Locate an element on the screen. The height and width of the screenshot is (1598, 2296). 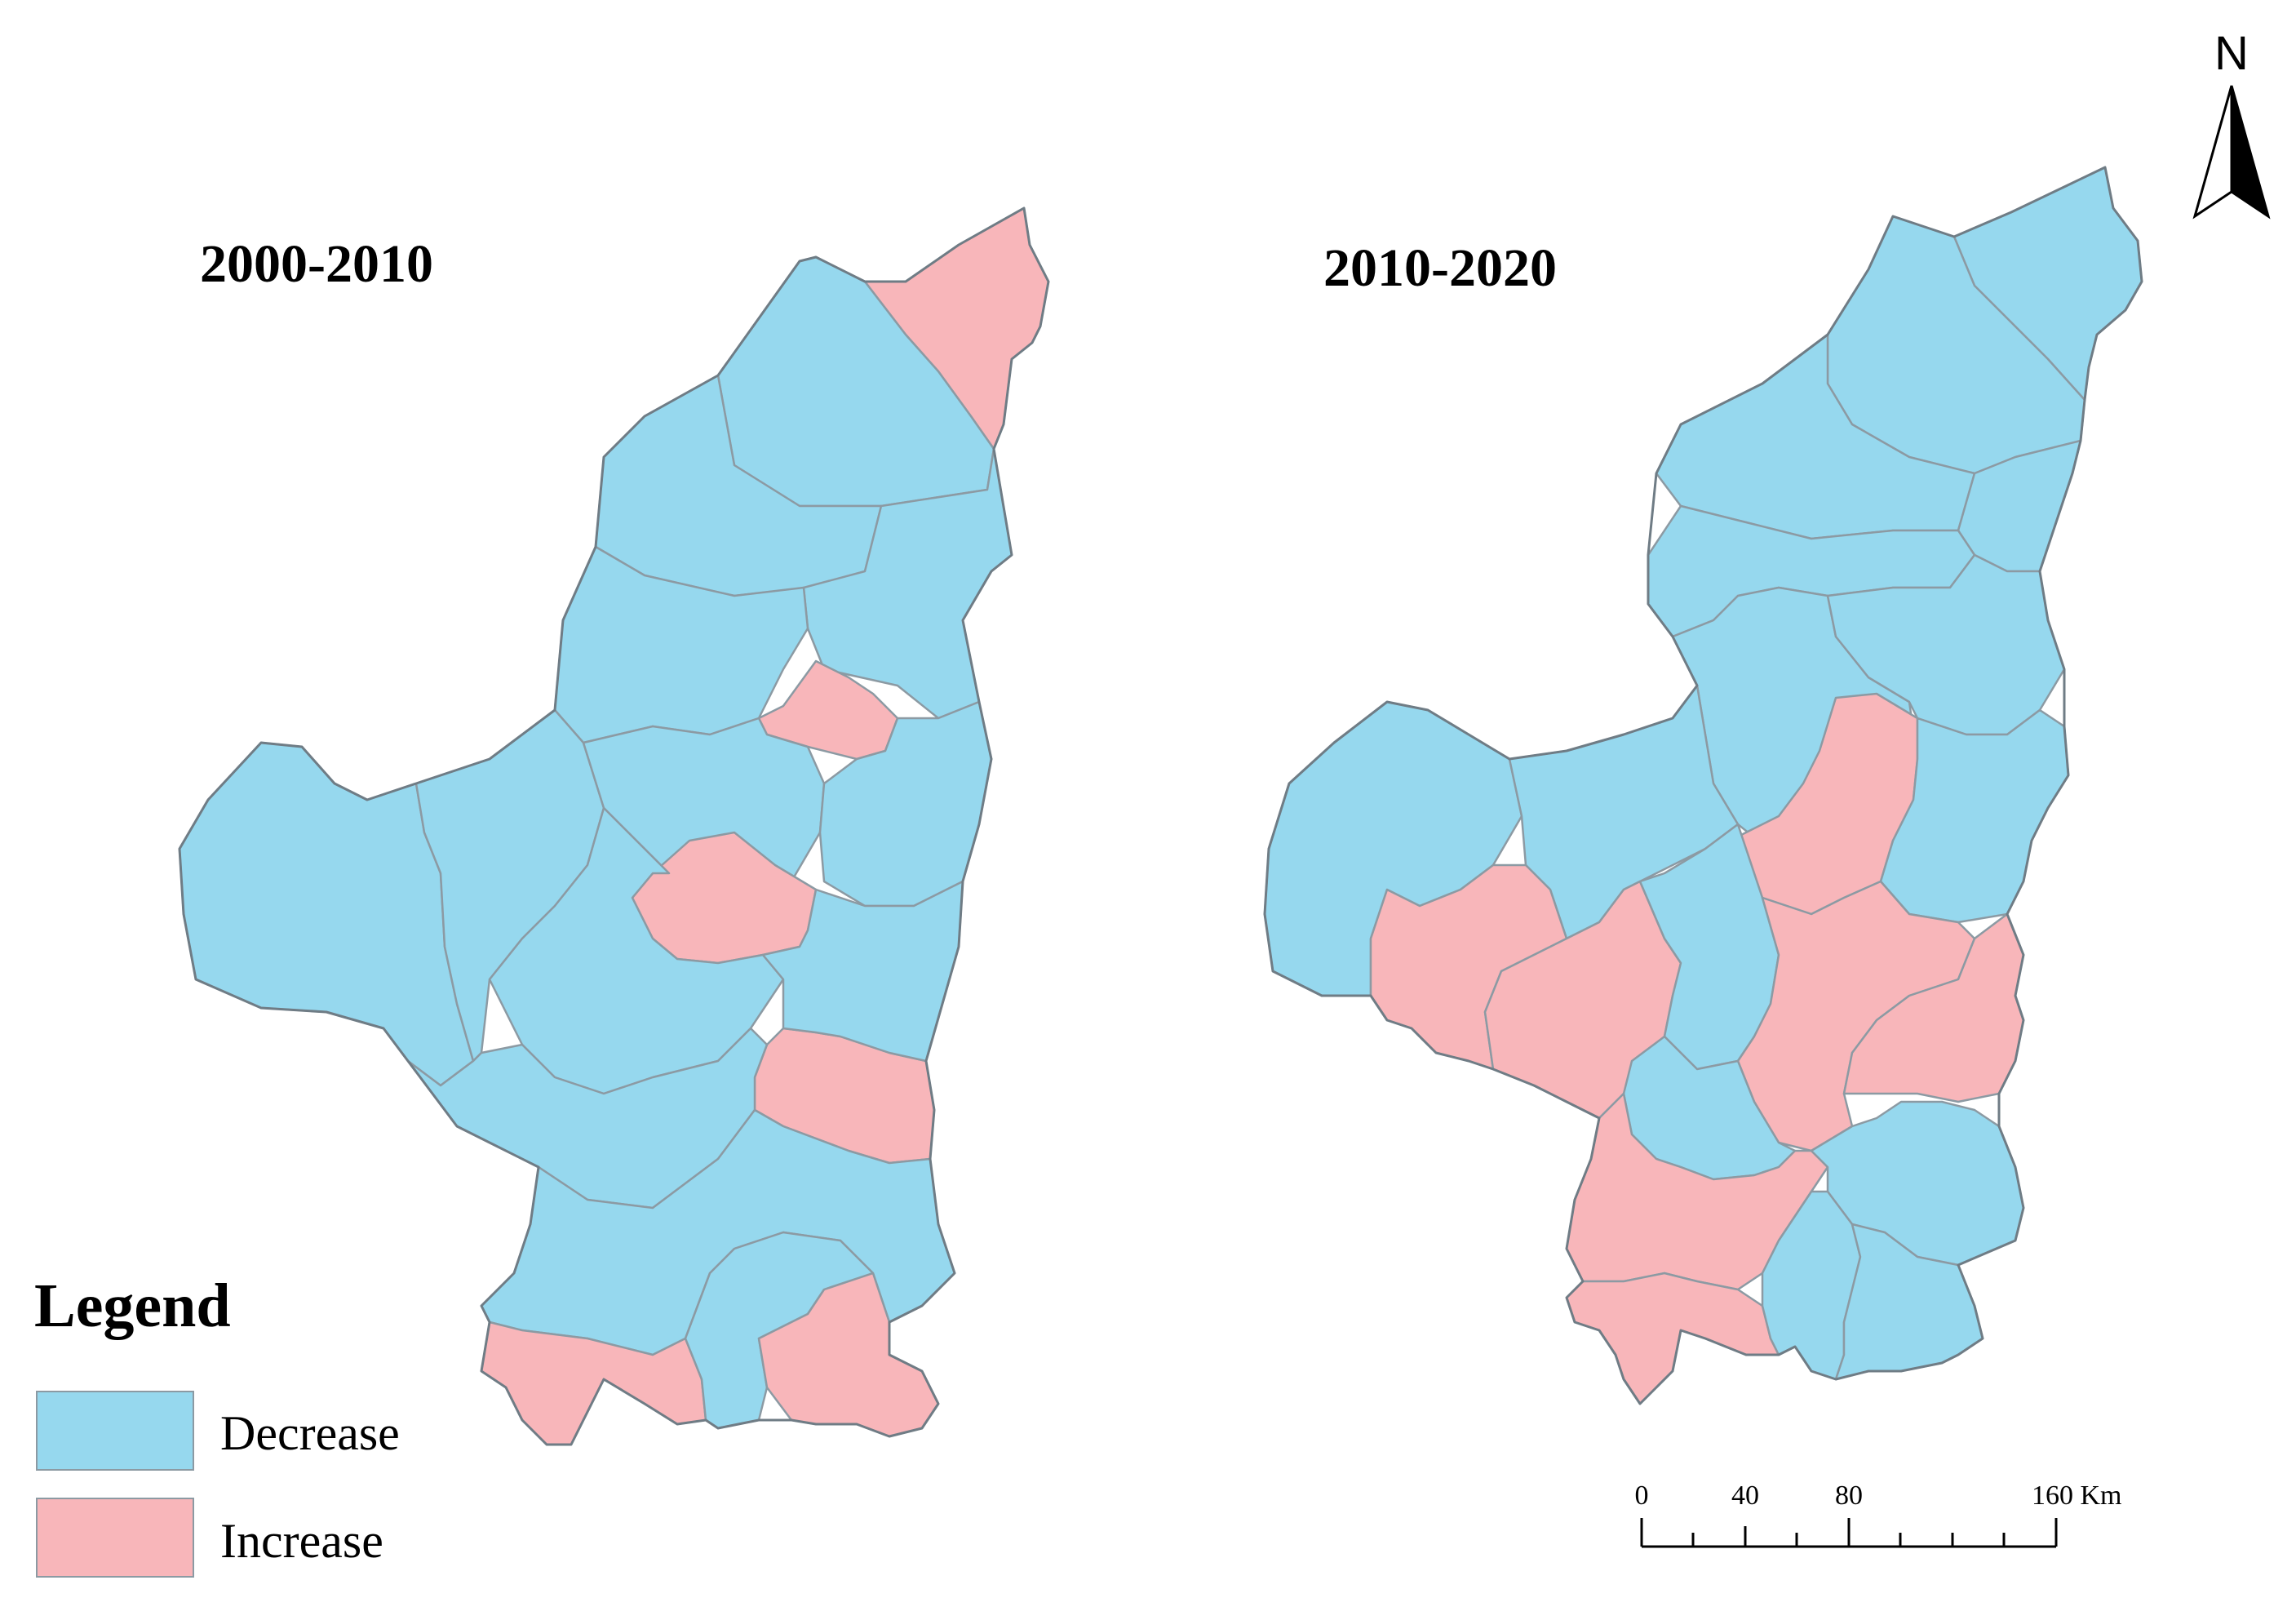
scale-tick-label: 80 is located at coordinates (1849, 1495).